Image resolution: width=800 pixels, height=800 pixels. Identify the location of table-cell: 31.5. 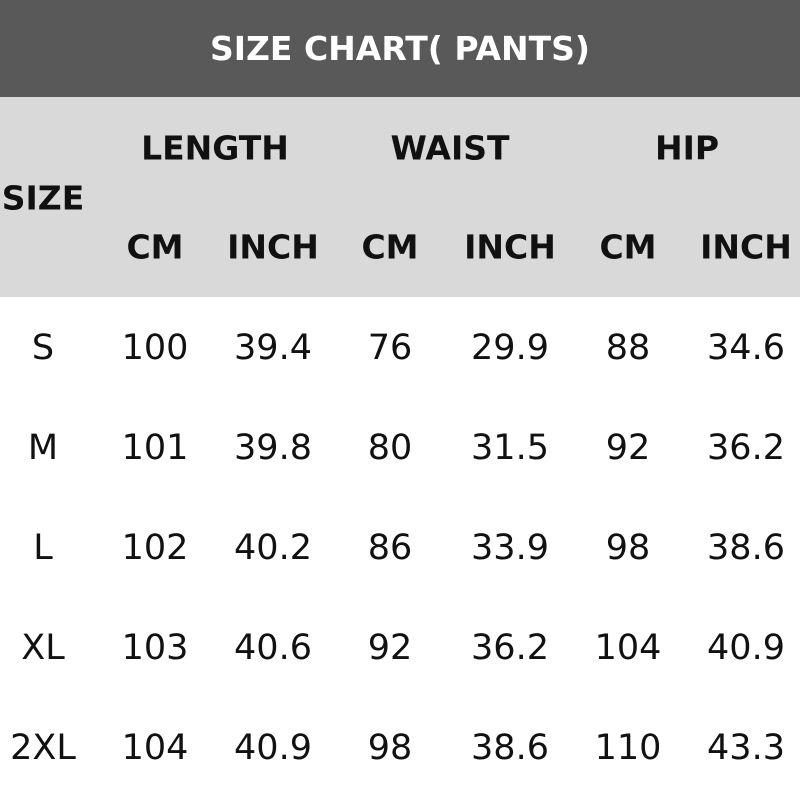
(510, 448).